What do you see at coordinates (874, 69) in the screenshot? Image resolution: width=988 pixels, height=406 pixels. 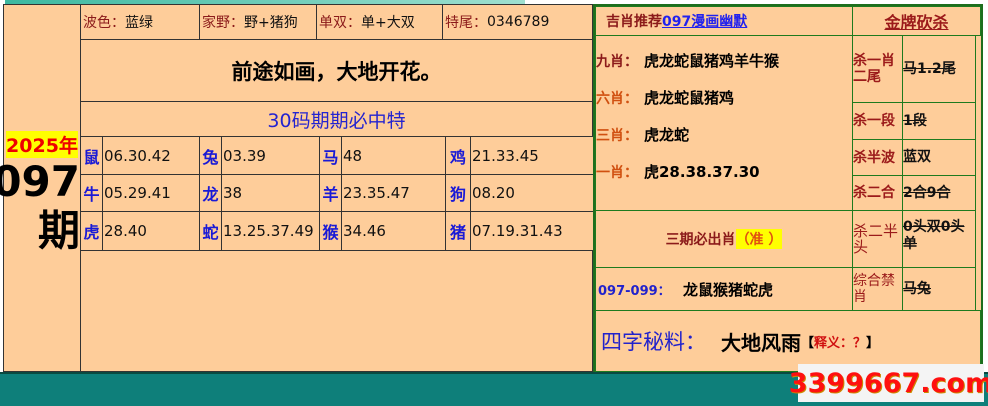 I see `kill-label-text: 杀一肖二尾` at bounding box center [874, 69].